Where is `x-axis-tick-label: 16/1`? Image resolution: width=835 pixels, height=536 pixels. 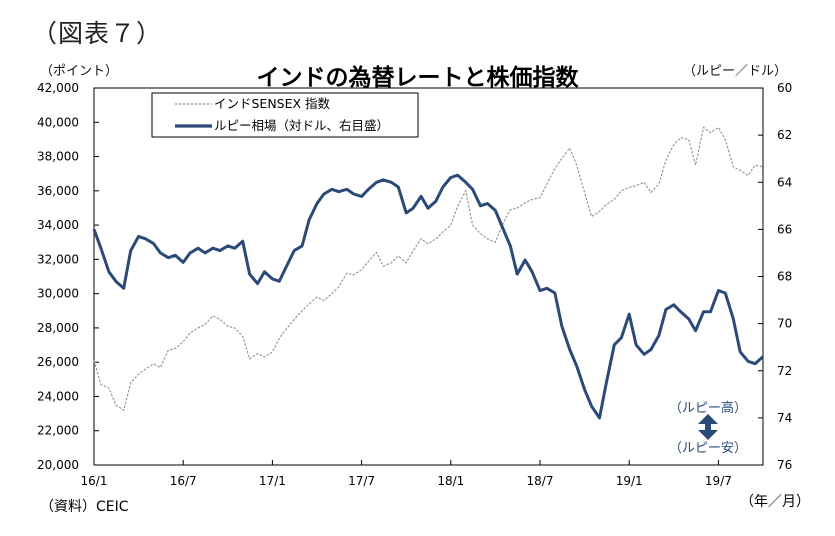 x-axis-tick-label: 16/1 is located at coordinates (94, 481).